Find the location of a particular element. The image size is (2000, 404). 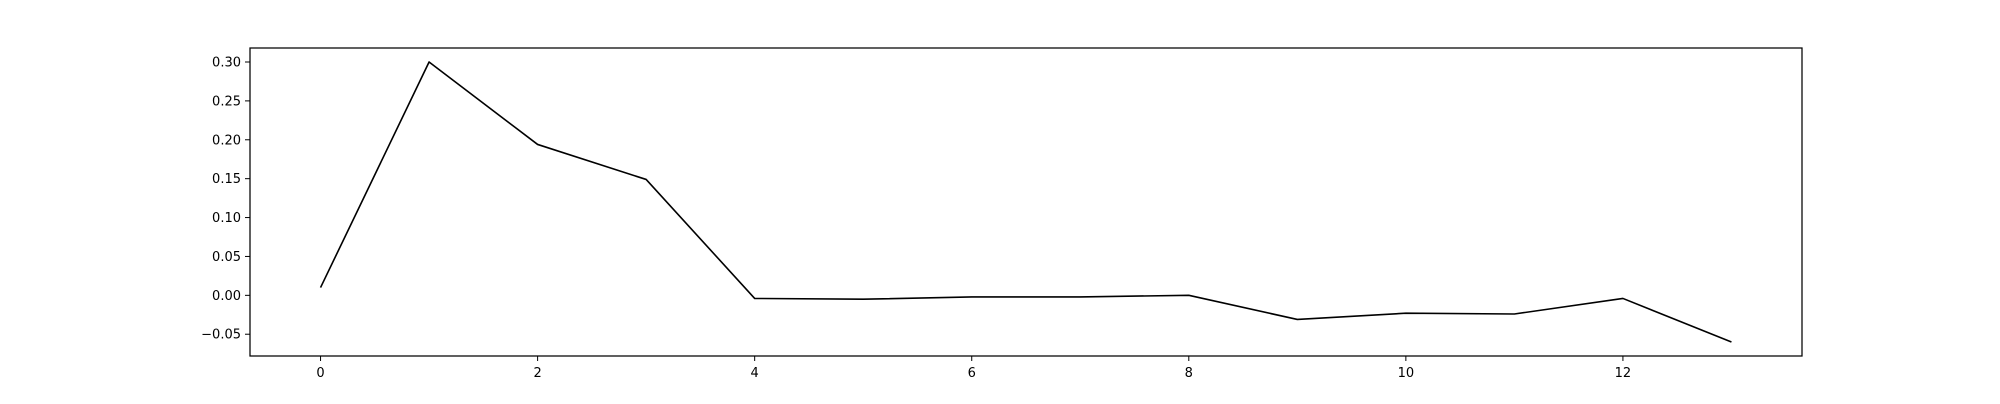

y-tick-label: 0.25 is located at coordinates (226, 101).